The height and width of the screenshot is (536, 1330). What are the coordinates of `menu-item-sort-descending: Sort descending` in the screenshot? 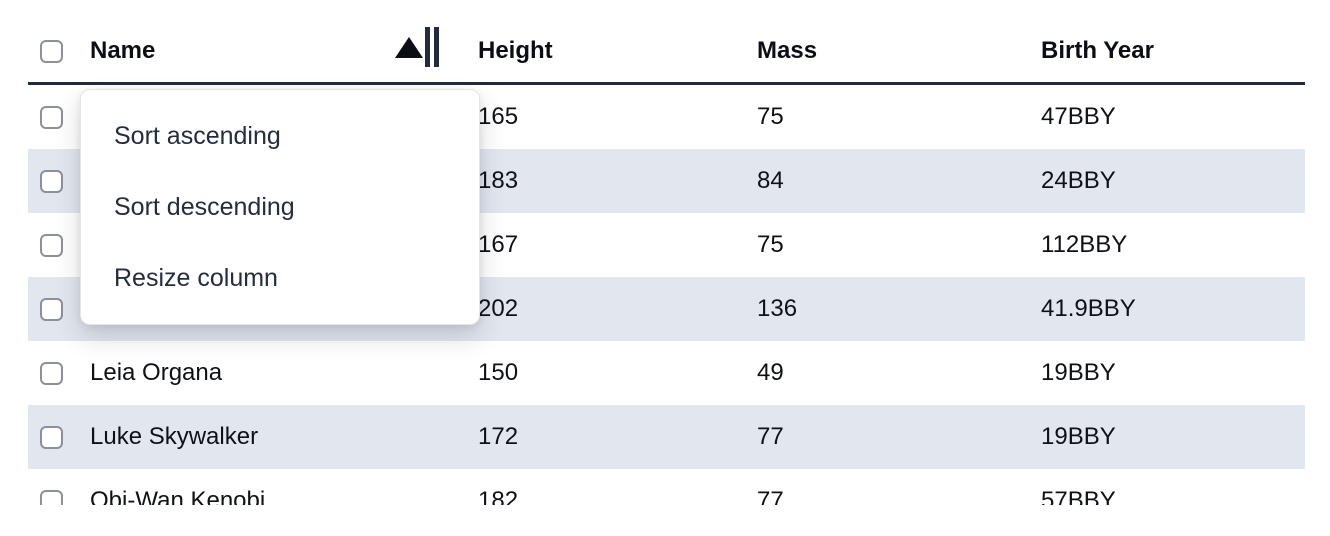 It's located at (204, 207).